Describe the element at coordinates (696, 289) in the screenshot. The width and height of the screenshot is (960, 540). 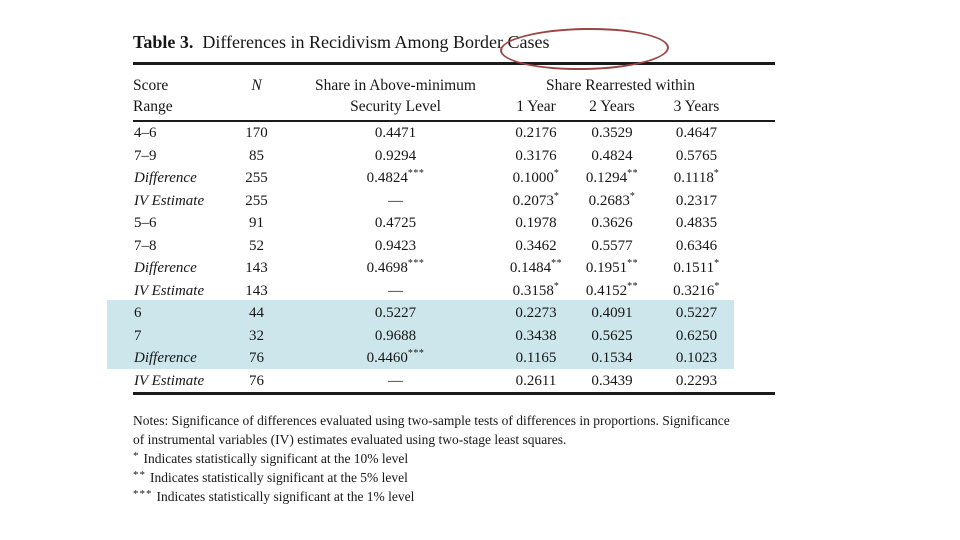
I see `cell-3-years: 0.3216*` at that location.